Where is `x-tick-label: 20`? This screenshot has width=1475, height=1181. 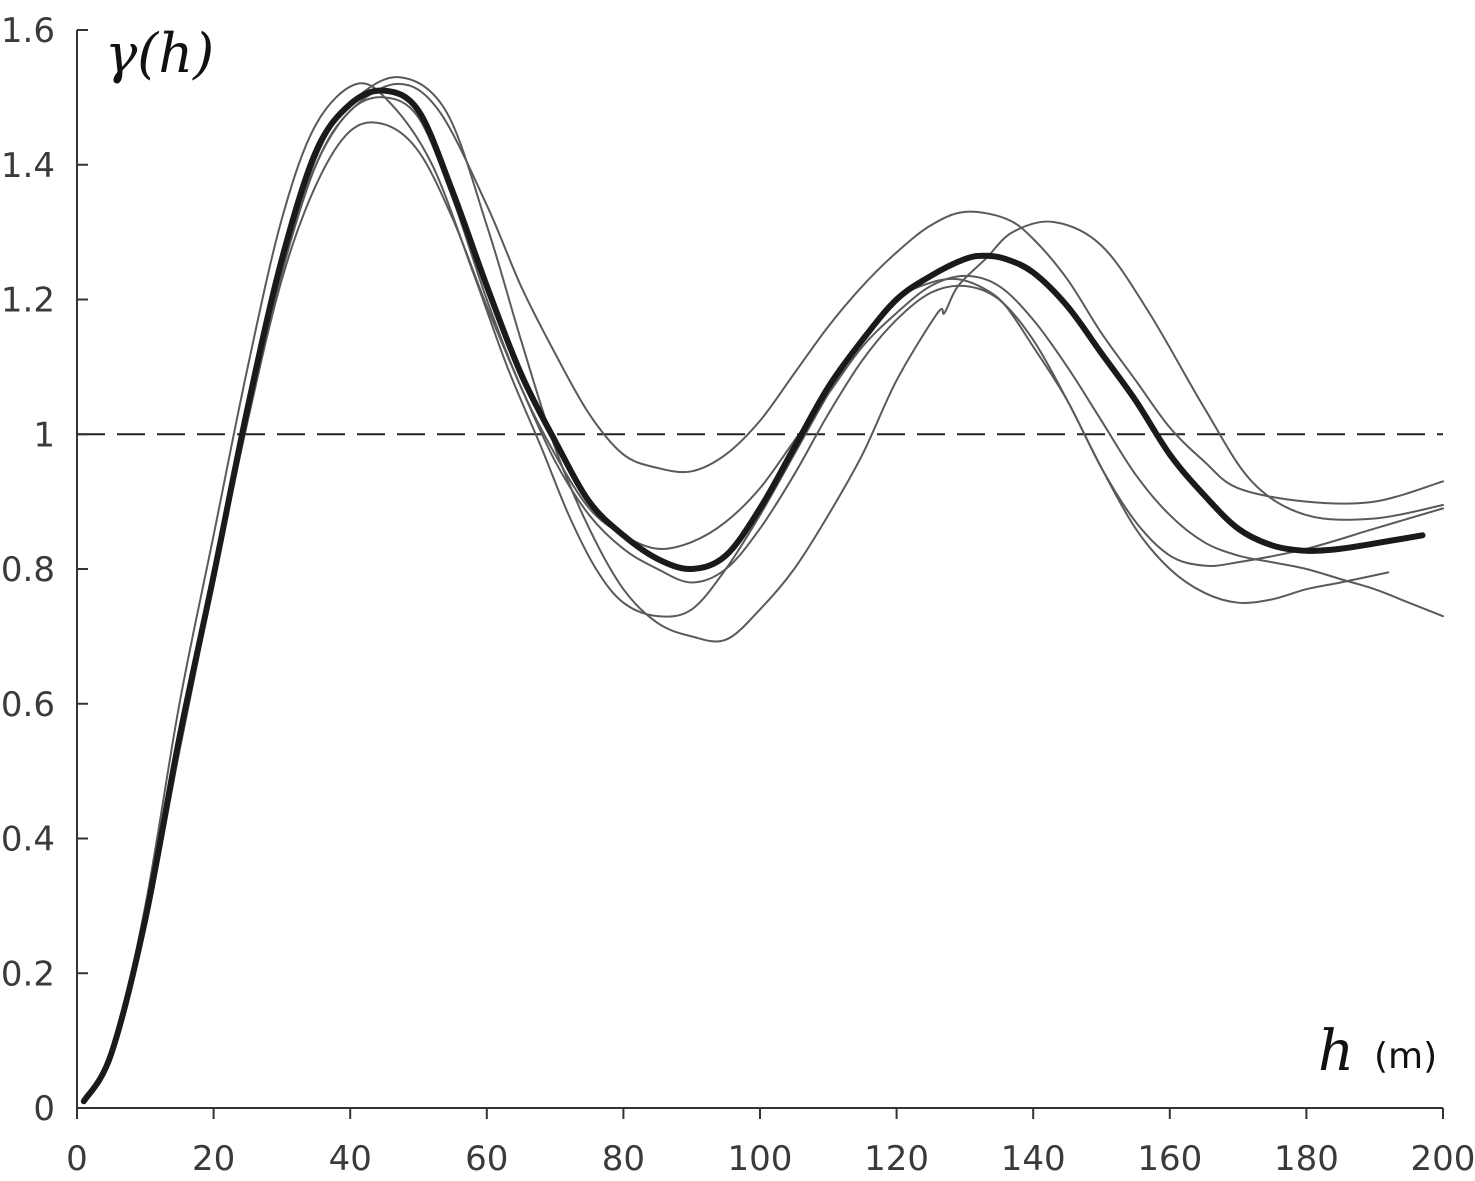
x-tick-label: 20 is located at coordinates (213, 1159).